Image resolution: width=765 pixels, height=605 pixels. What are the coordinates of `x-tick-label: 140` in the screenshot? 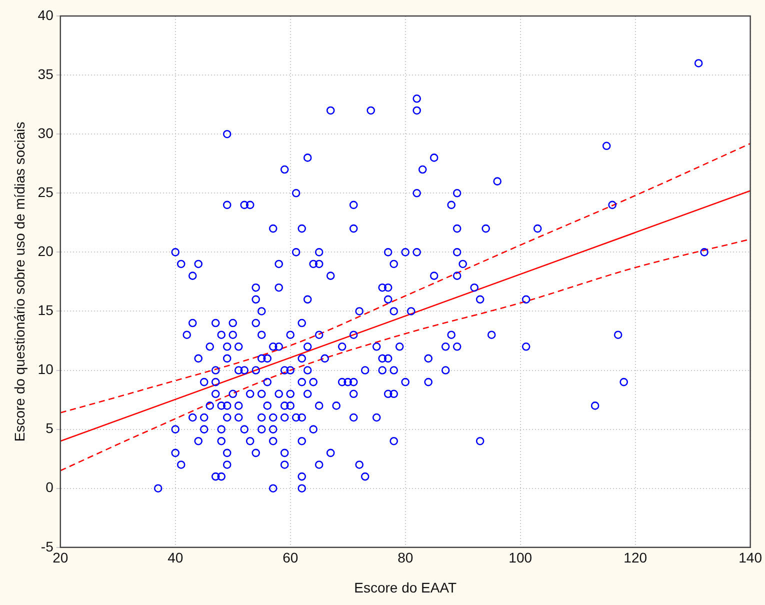 It's located at (750, 558).